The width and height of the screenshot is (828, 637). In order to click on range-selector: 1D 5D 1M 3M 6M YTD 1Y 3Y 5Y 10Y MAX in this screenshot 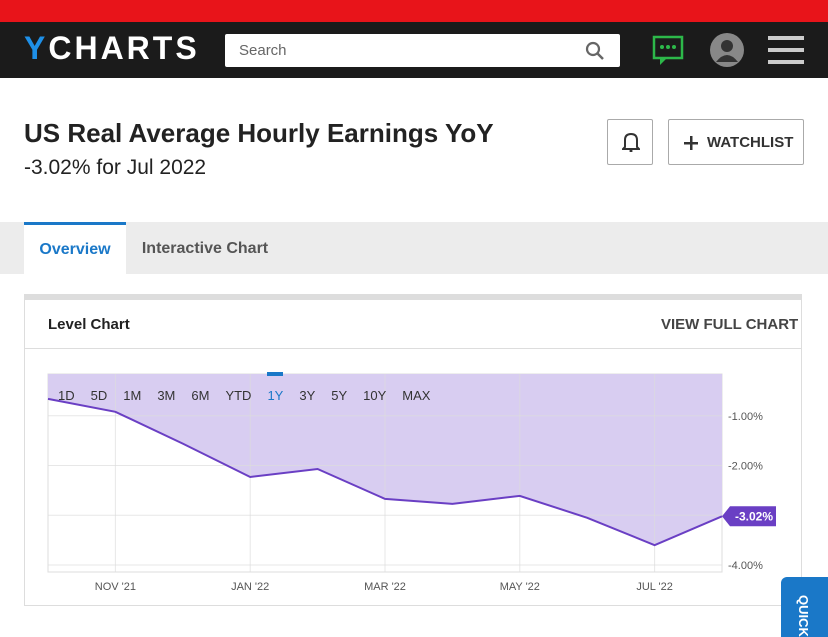, I will do `click(244, 387)`.